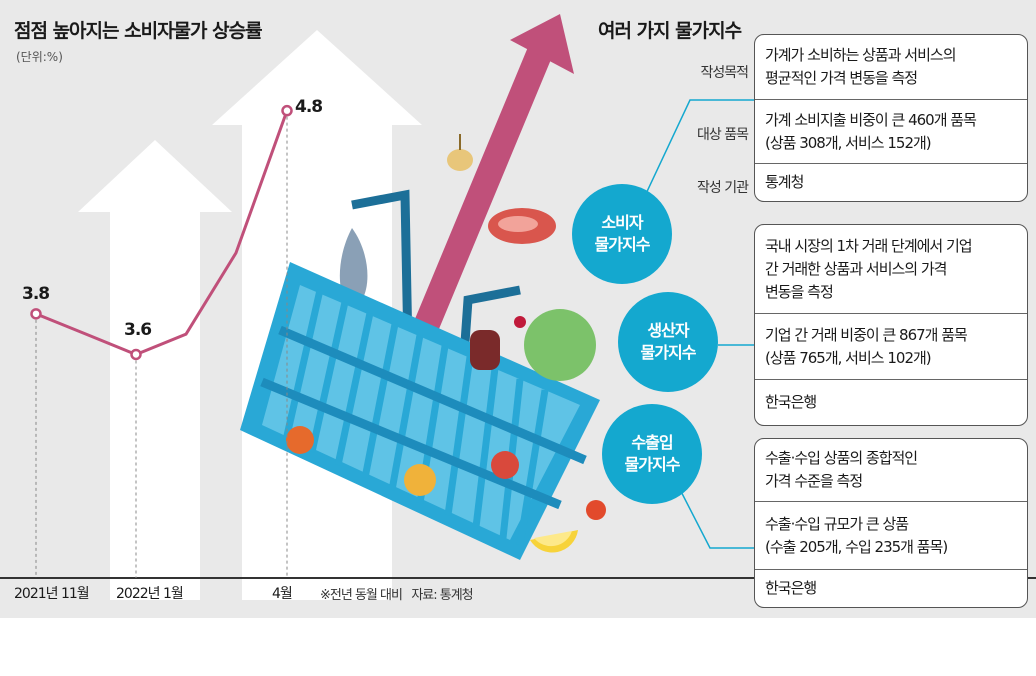  What do you see at coordinates (724, 73) in the screenshot?
I see `row-label-purpose: 작성목적` at bounding box center [724, 73].